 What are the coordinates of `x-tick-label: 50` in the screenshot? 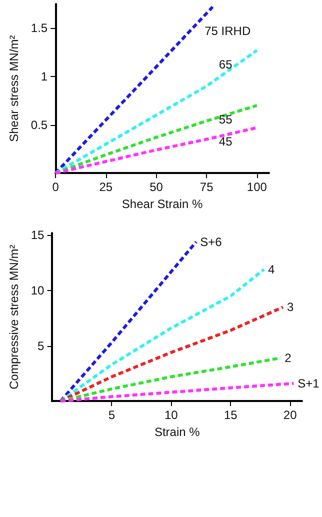 It's located at (157, 187).